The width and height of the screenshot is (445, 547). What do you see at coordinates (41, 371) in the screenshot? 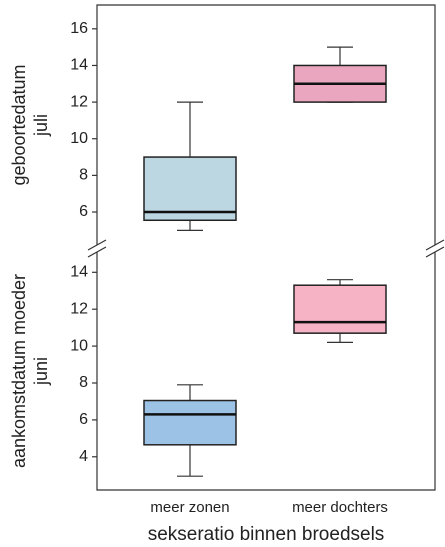
I see `y-axis-sublabel: juni` at bounding box center [41, 371].